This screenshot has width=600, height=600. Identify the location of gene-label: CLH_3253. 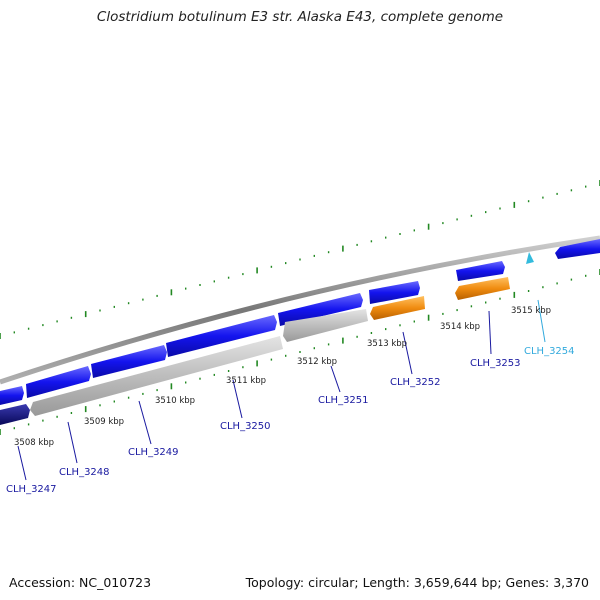
(495, 363).